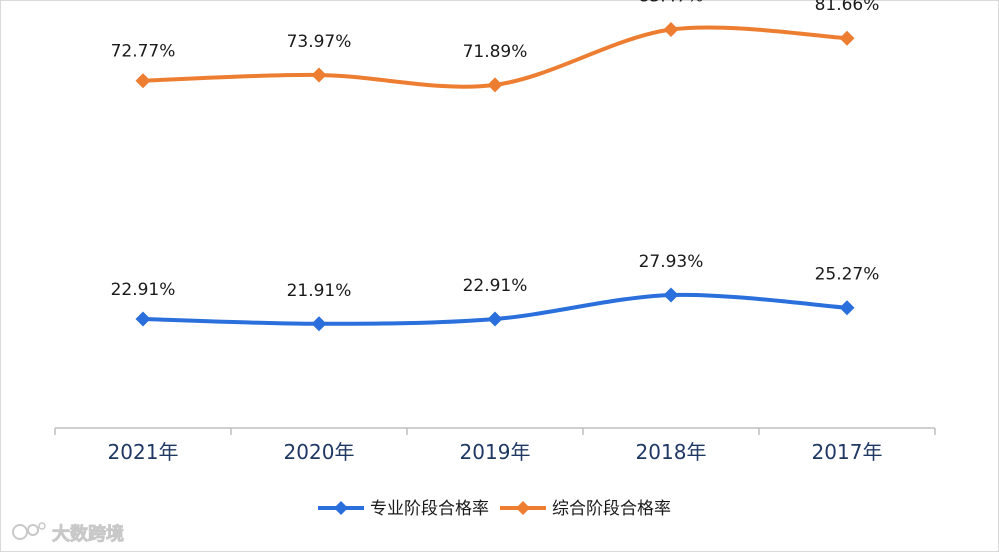 The width and height of the screenshot is (999, 552). I want to click on legend-item: 专业阶段合格率, so click(403, 509).